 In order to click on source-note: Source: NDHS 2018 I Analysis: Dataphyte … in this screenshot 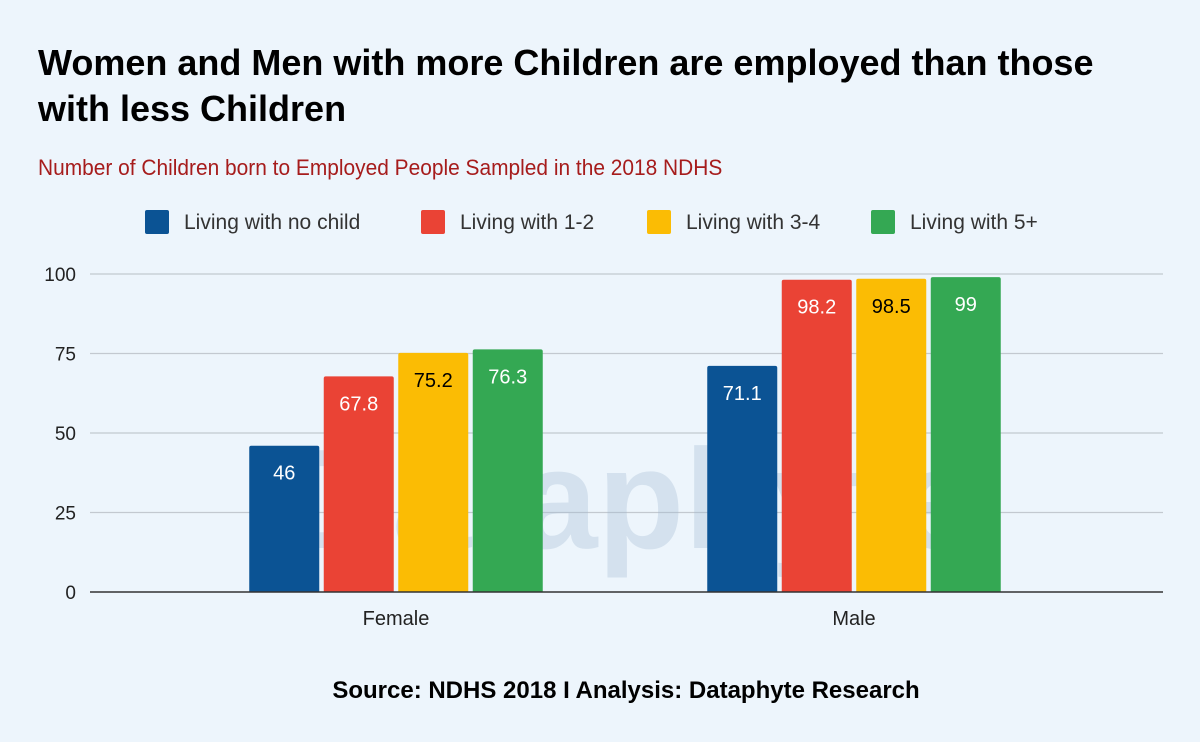, I will do `click(626, 690)`.